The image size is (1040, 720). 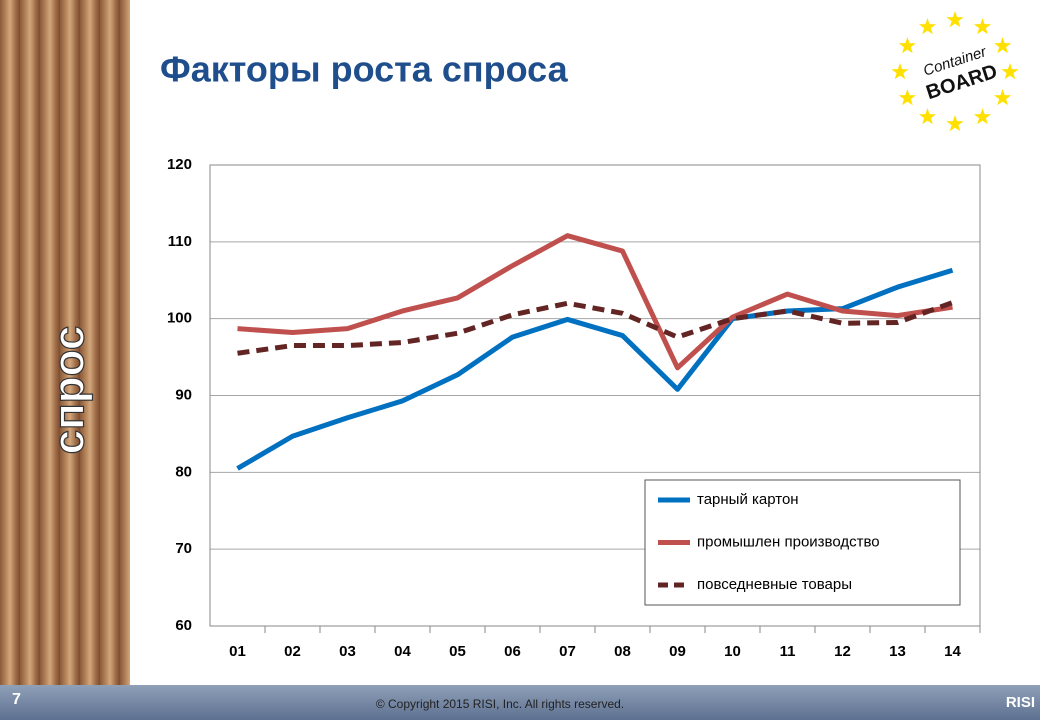 I want to click on side-label: спрос, so click(x=69, y=390).